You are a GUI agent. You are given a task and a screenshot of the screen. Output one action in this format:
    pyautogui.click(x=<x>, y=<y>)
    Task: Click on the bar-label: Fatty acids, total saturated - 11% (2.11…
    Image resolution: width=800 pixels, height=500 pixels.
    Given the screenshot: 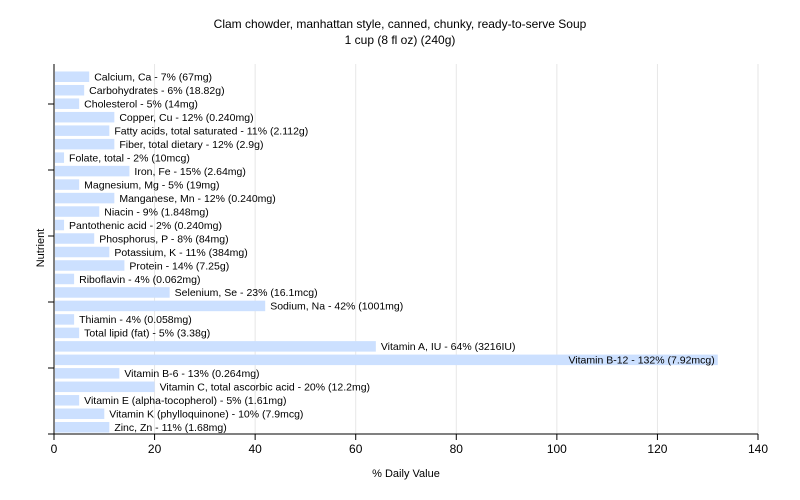 What is the action you would take?
    pyautogui.click(x=211, y=131)
    